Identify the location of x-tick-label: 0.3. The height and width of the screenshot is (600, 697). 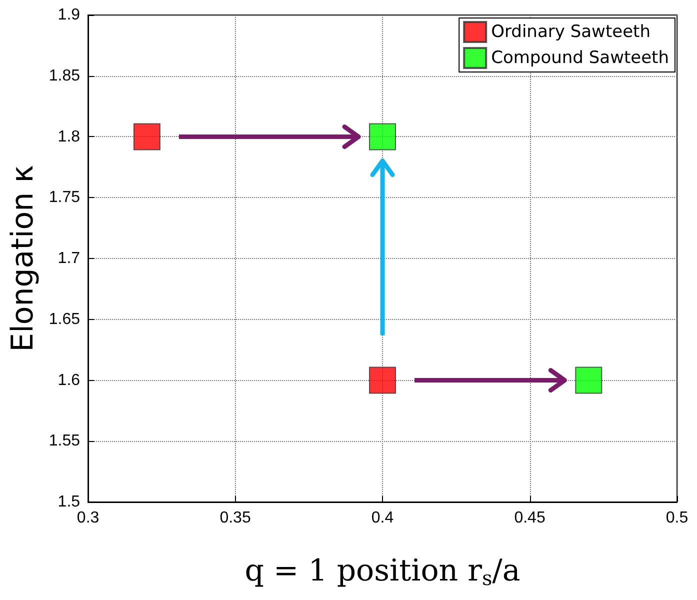
(88, 518).